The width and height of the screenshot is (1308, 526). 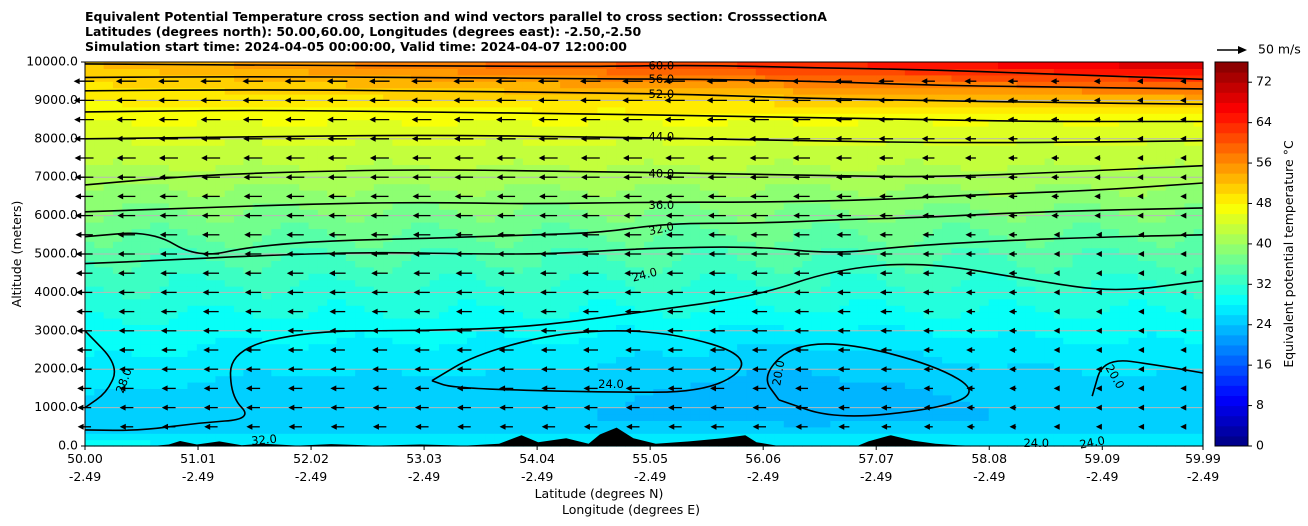 I want to click on y-tick-label: 9000.0, so click(x=56, y=99).